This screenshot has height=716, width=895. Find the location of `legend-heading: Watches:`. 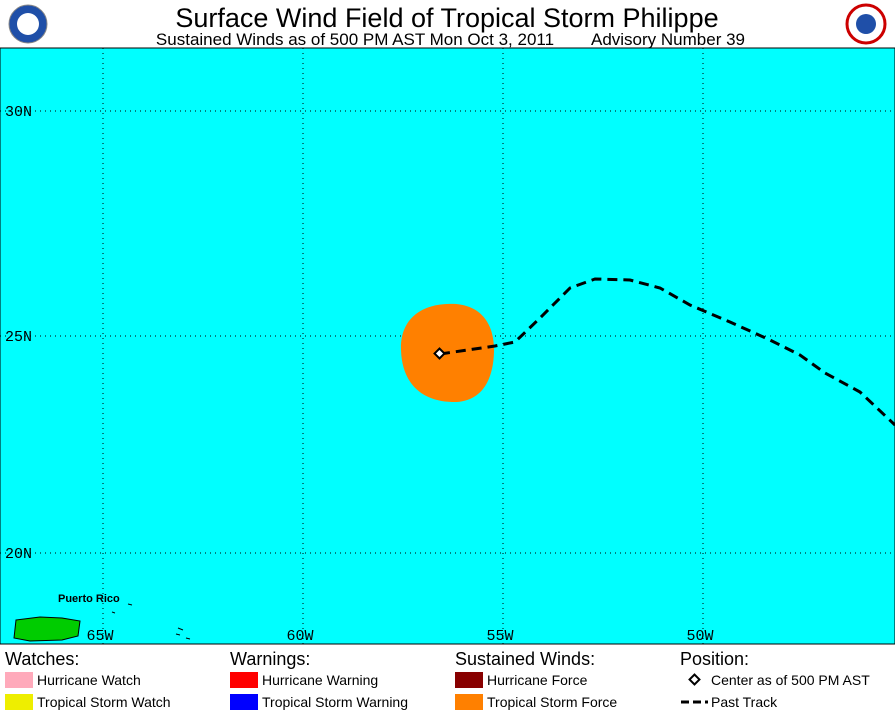

legend-heading: Watches: is located at coordinates (42, 659).